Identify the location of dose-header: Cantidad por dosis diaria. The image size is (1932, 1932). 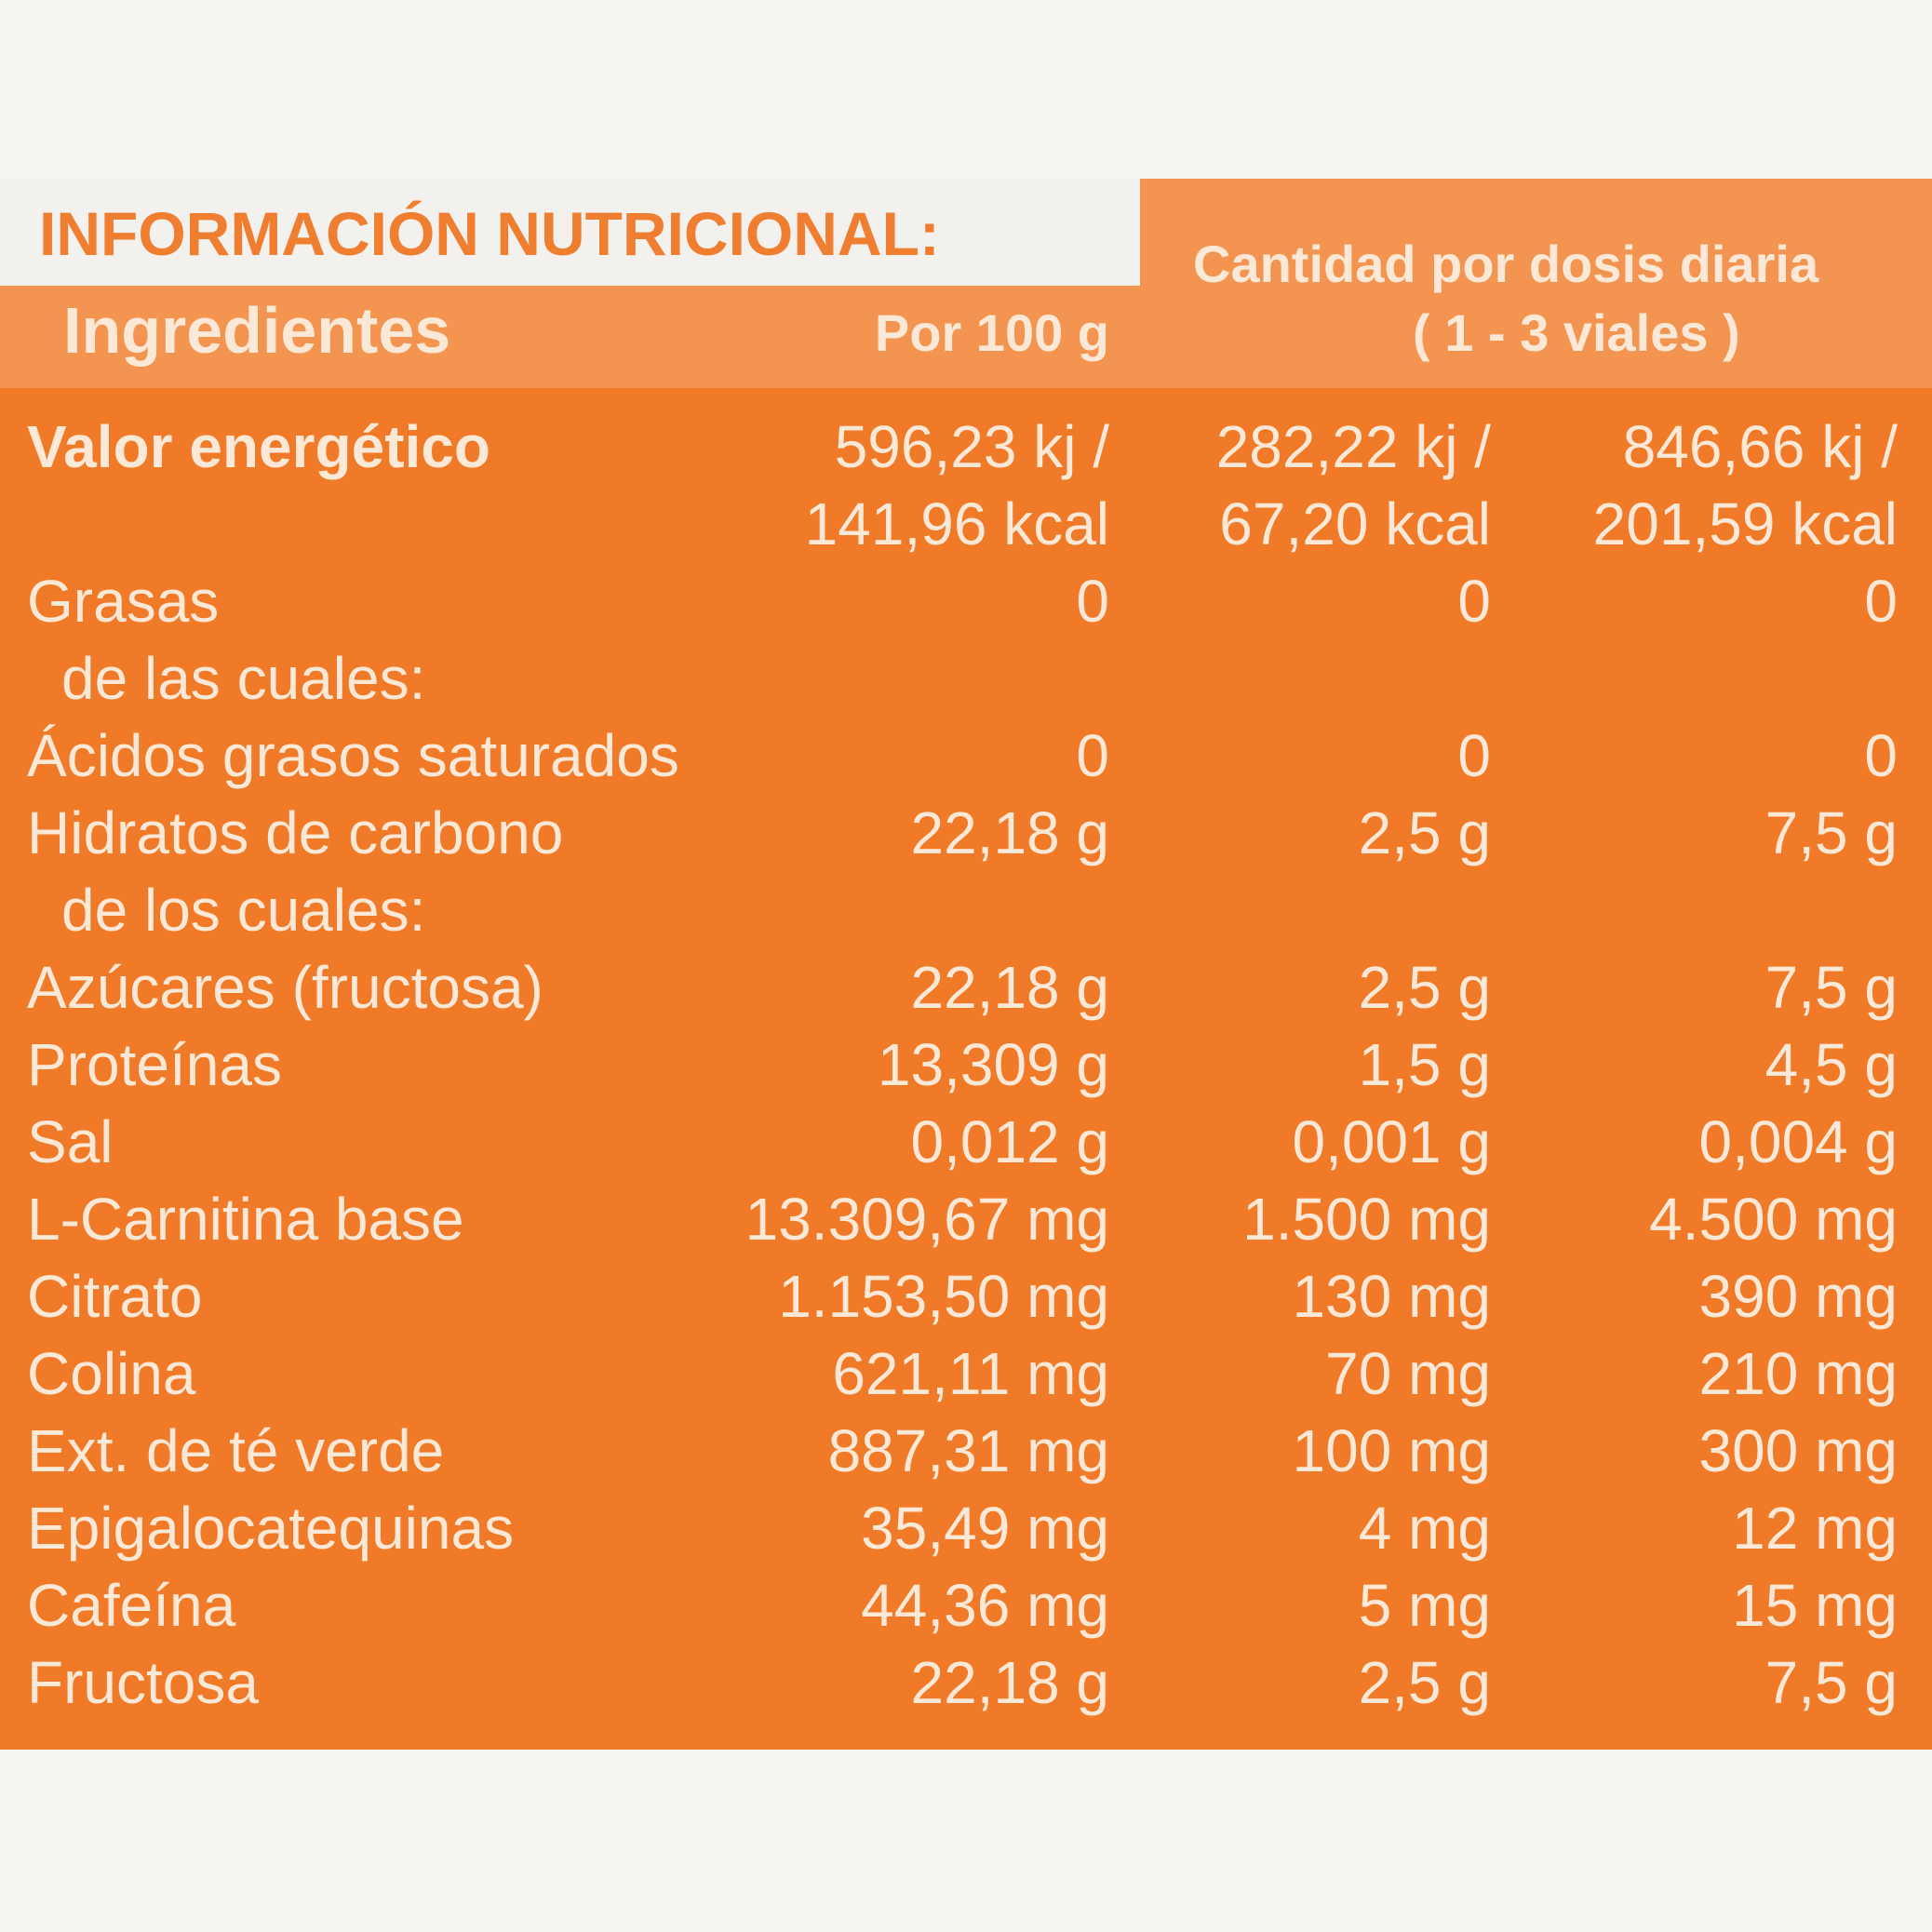
(1506, 264).